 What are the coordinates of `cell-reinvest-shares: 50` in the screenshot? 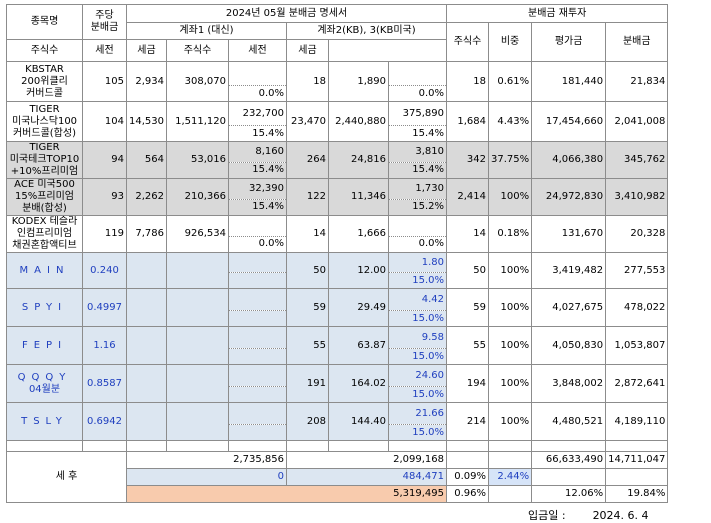 It's located at (467, 270).